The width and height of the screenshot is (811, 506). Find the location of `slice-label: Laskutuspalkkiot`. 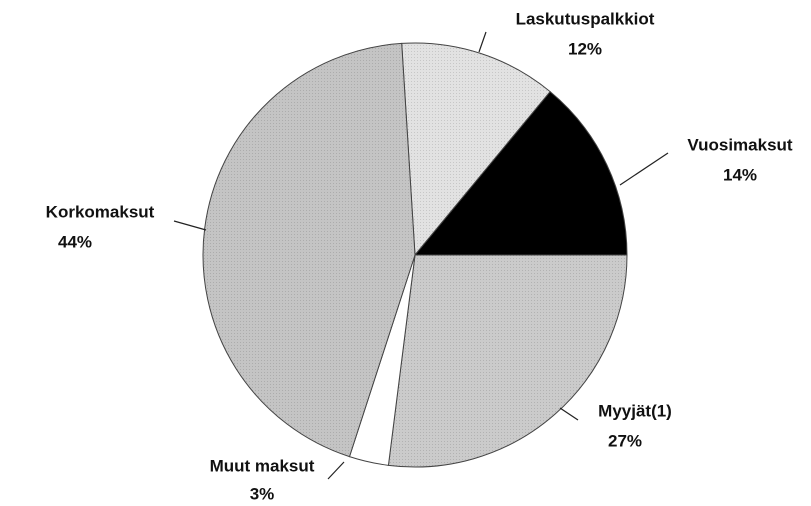

slice-label: Laskutuspalkkiot is located at coordinates (585, 18).